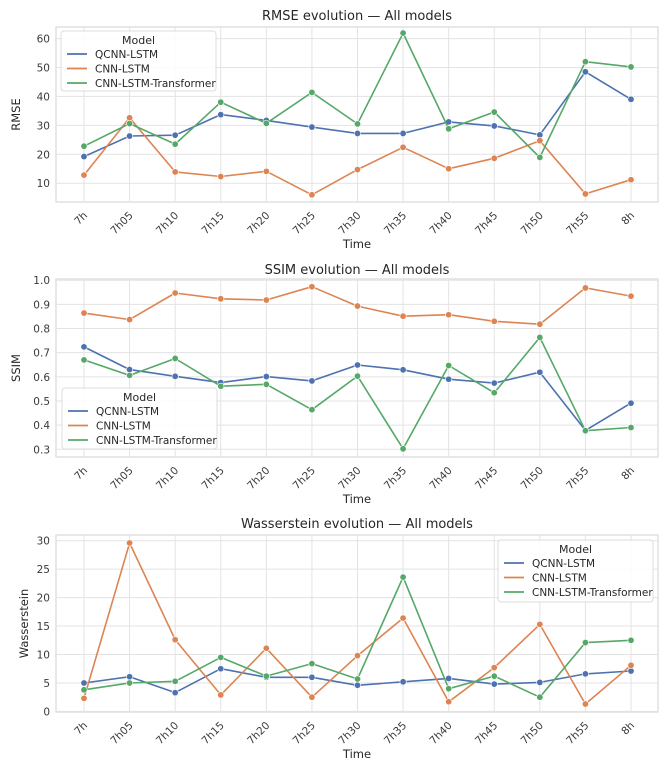 Image resolution: width=672 pixels, height=767 pixels. What do you see at coordinates (41, 450) in the screenshot?
I see `y-tick-label: 0.3` at bounding box center [41, 450].